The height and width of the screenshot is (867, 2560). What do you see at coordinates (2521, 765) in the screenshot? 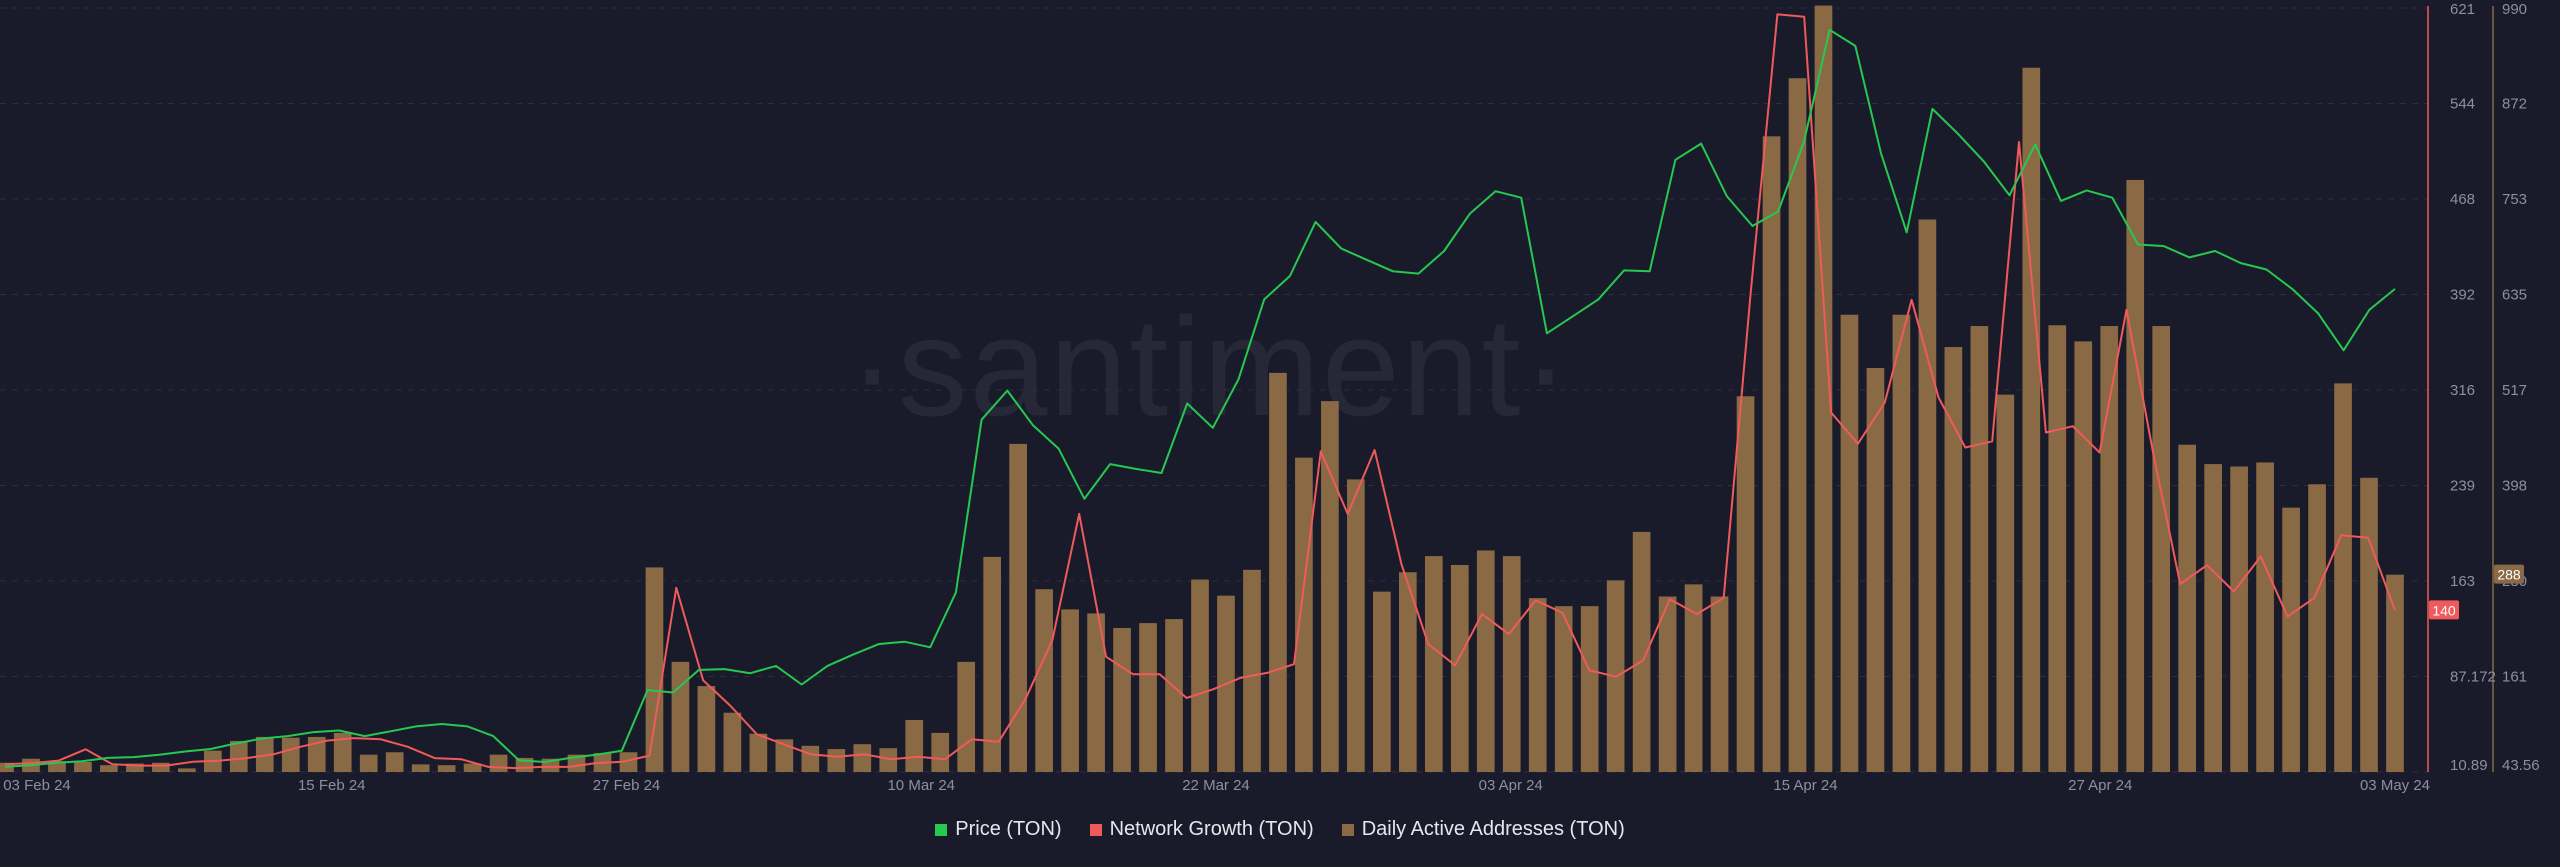
I see `daily-active-addresses-tick-label: 43.56` at bounding box center [2521, 765].